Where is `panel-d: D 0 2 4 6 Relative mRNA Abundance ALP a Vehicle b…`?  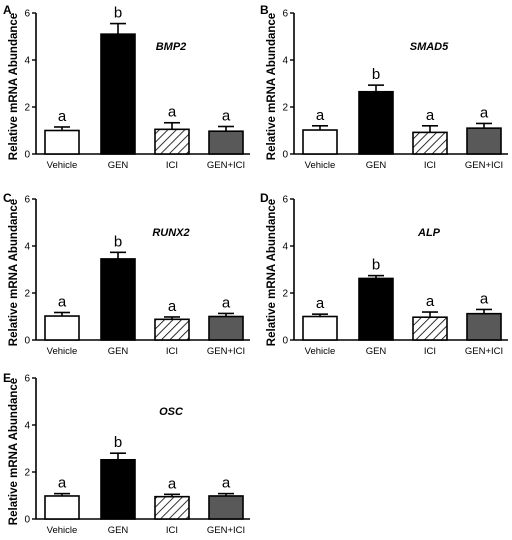
panel-d: D 0 2 4 6 Relative mRNA Abundance ALP a Vehicle b… is located at coordinates (384, 274).